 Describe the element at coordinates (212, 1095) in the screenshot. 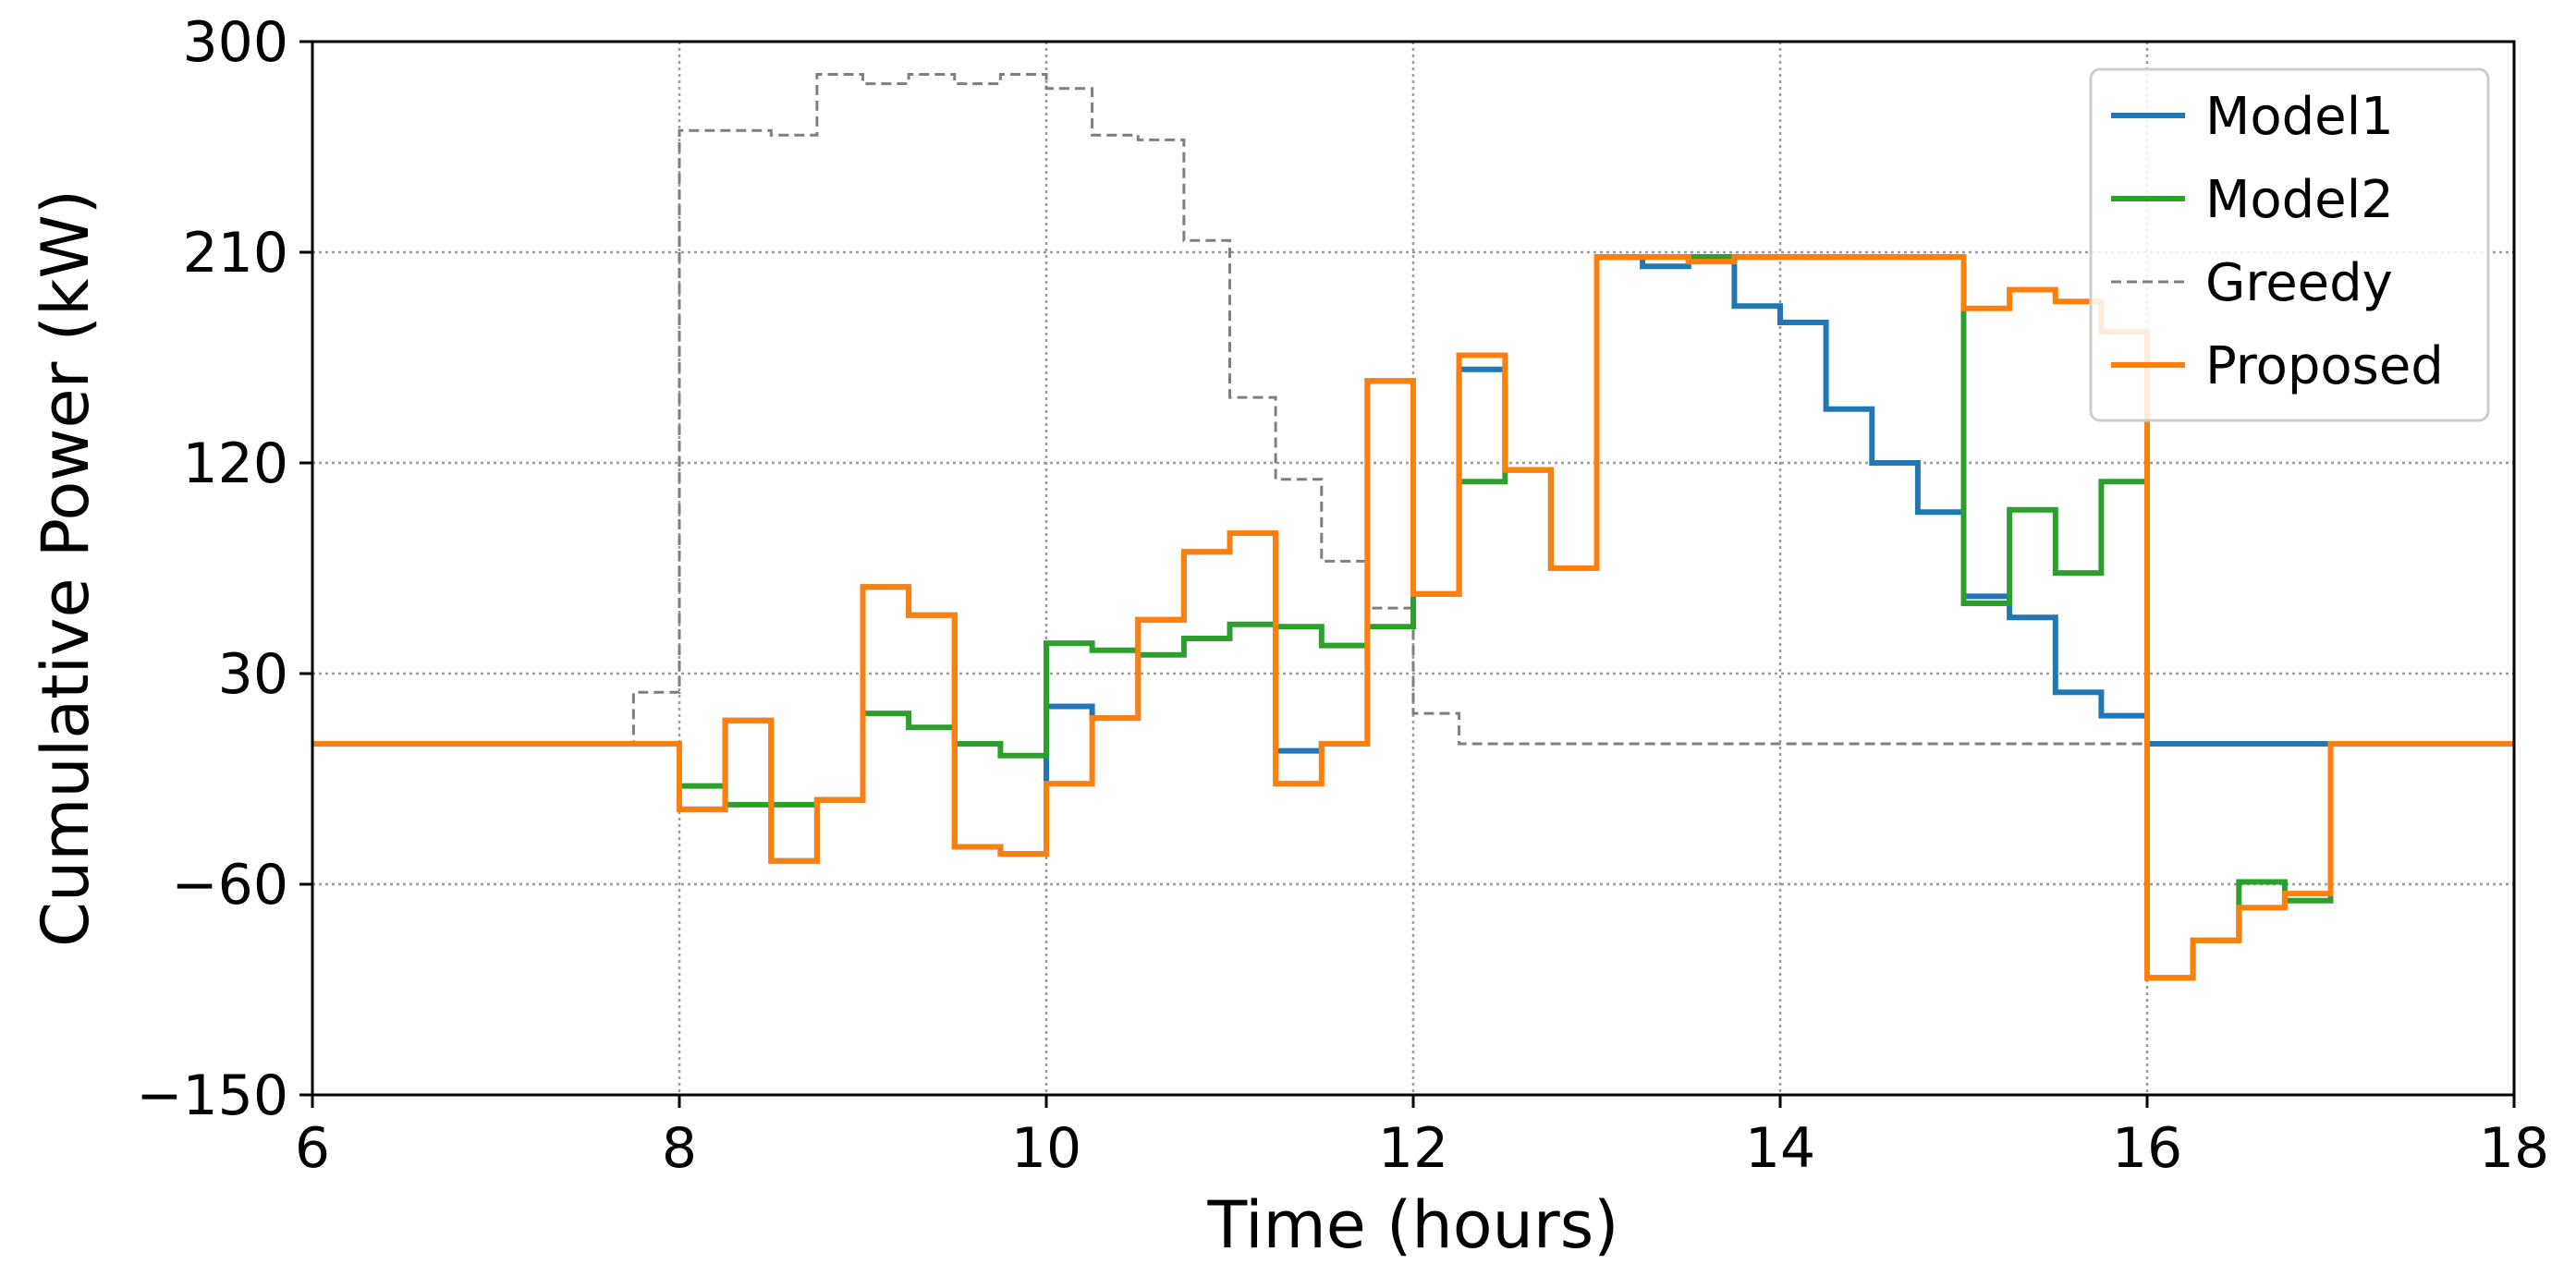

I see `y-tick-label-0: −150` at that location.